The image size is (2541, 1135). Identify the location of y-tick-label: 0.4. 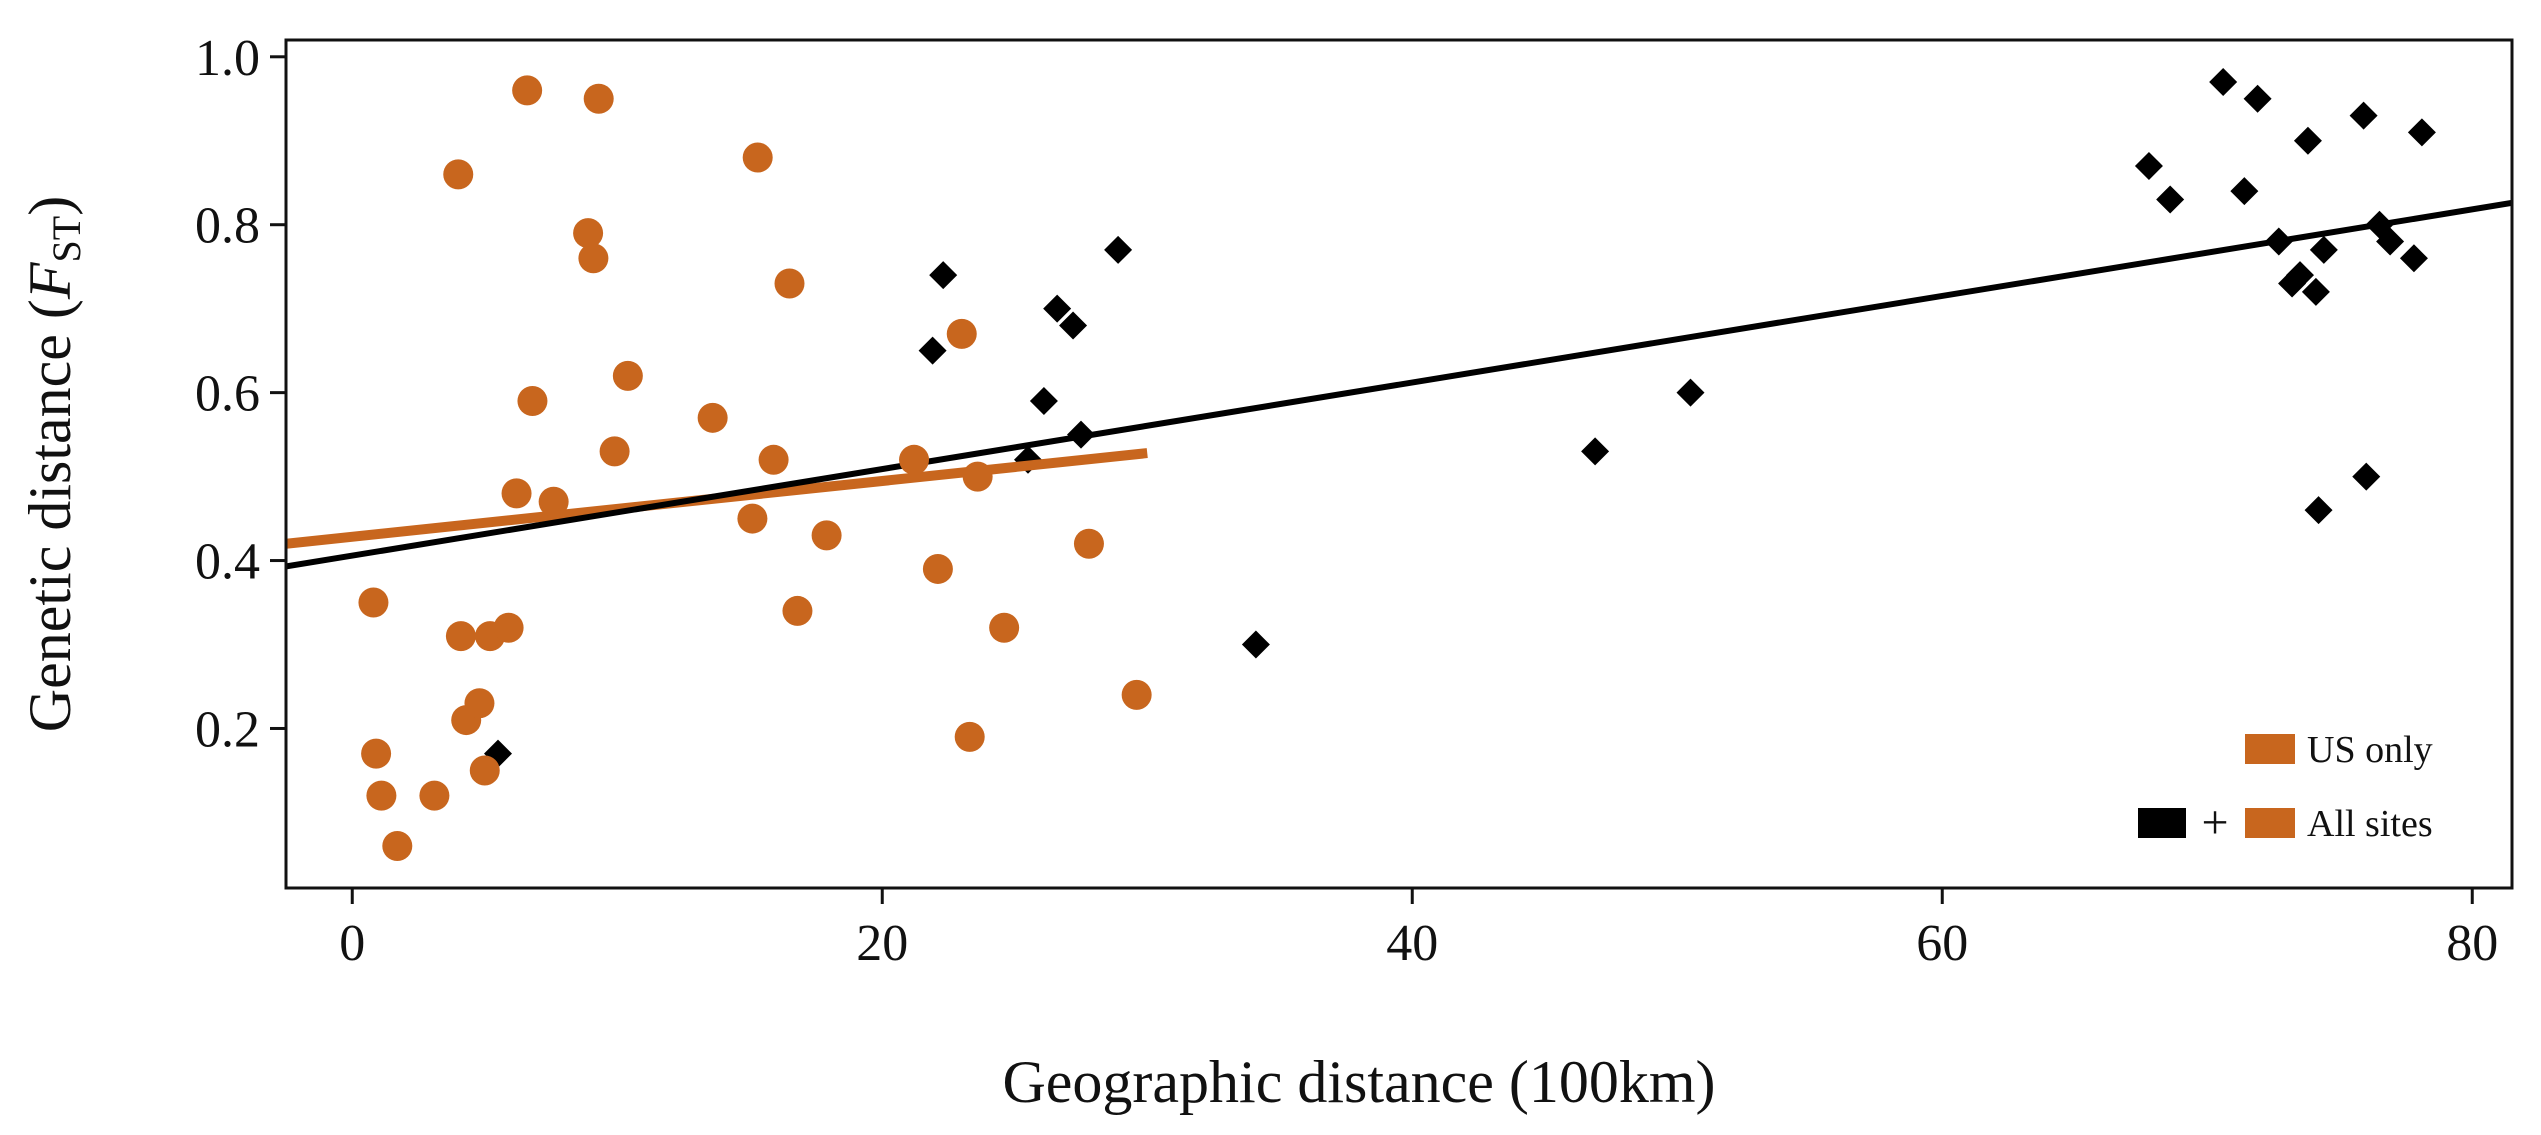
(227, 562).